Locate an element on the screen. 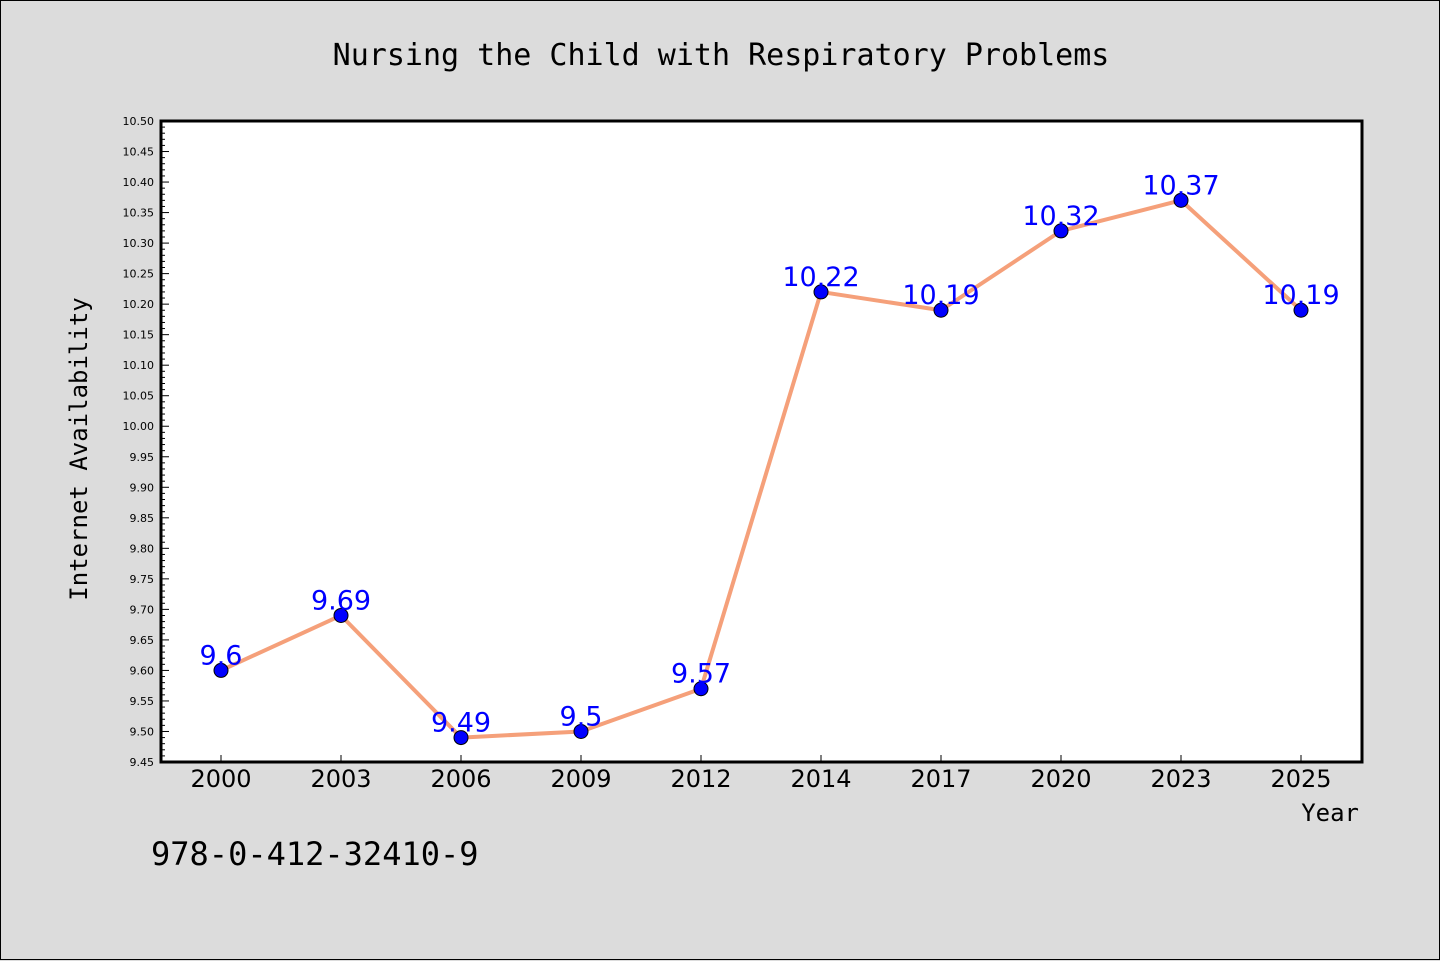  y-axis-label: Internet Availability is located at coordinates (79, 448).